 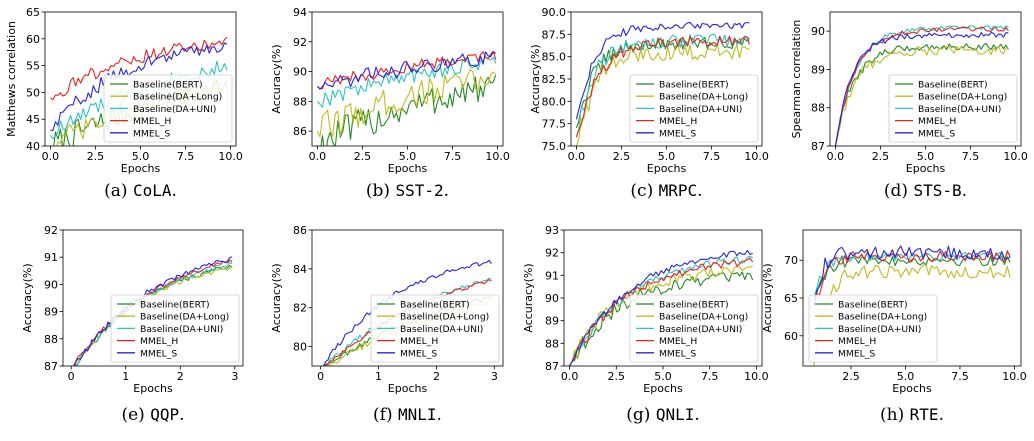 What do you see at coordinates (300, 131) in the screenshot?
I see `y-tick-label: 86` at bounding box center [300, 131].